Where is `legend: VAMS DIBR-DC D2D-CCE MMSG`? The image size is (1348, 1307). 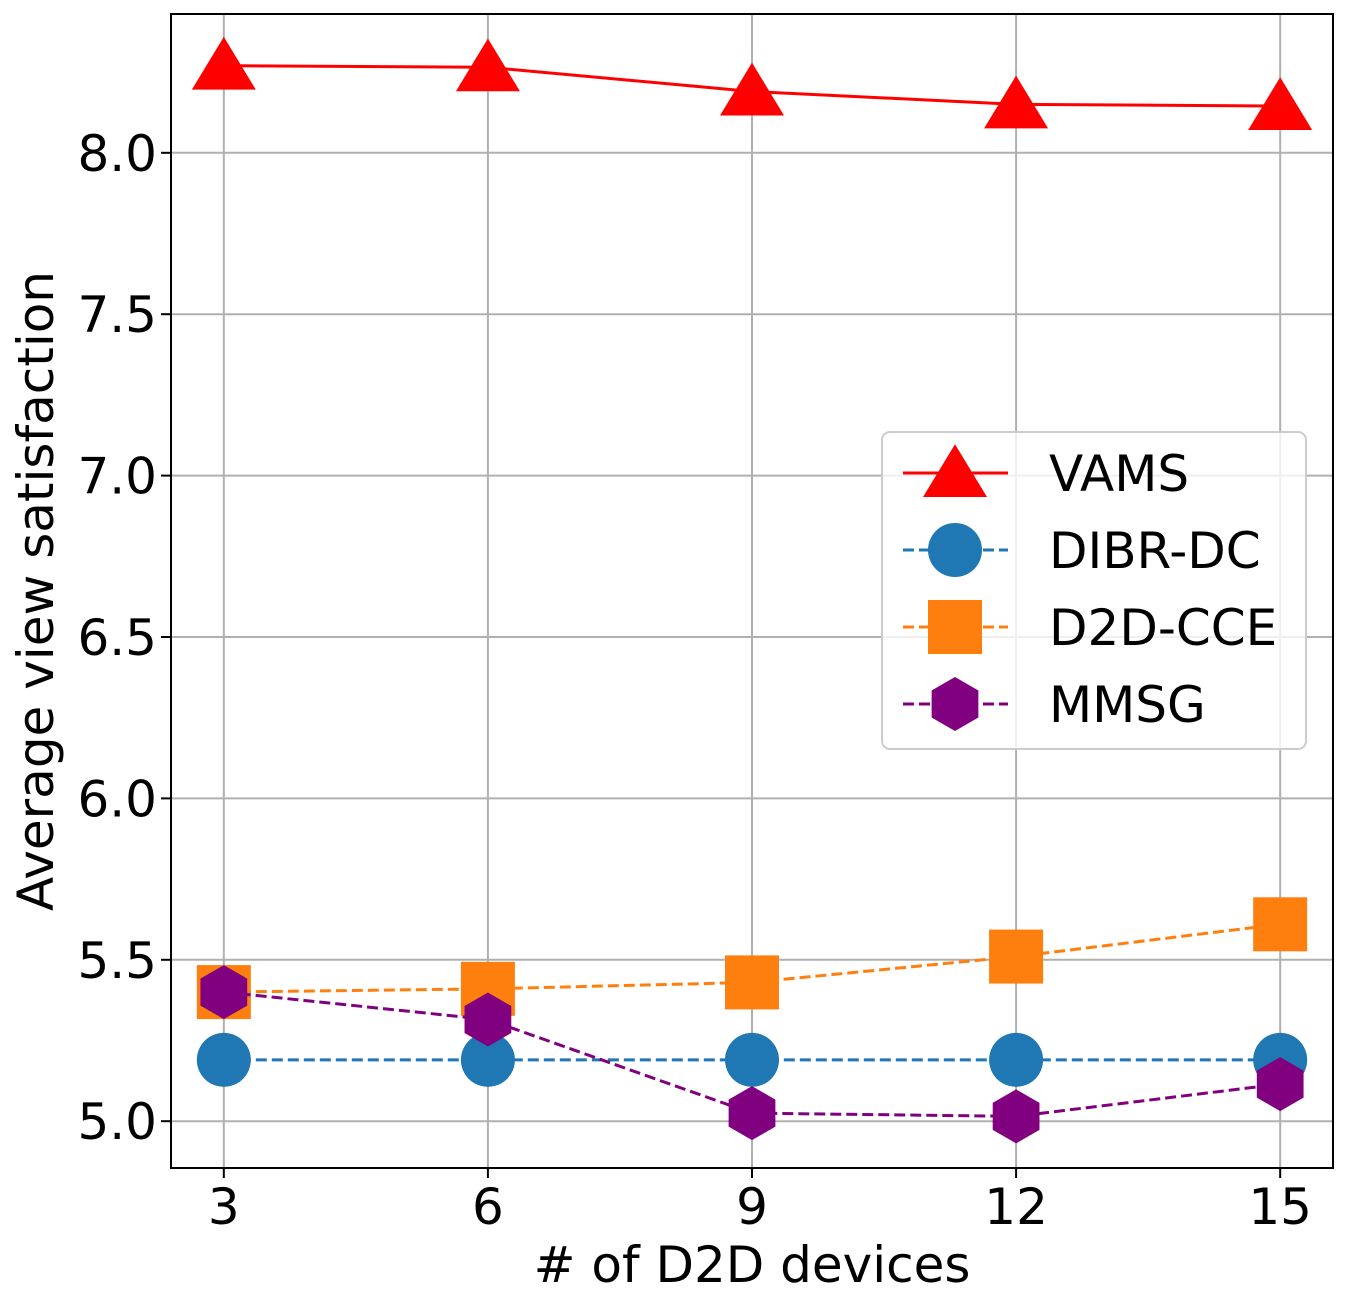 legend: VAMS DIBR-DC D2D-CCE MMSG is located at coordinates (1094, 590).